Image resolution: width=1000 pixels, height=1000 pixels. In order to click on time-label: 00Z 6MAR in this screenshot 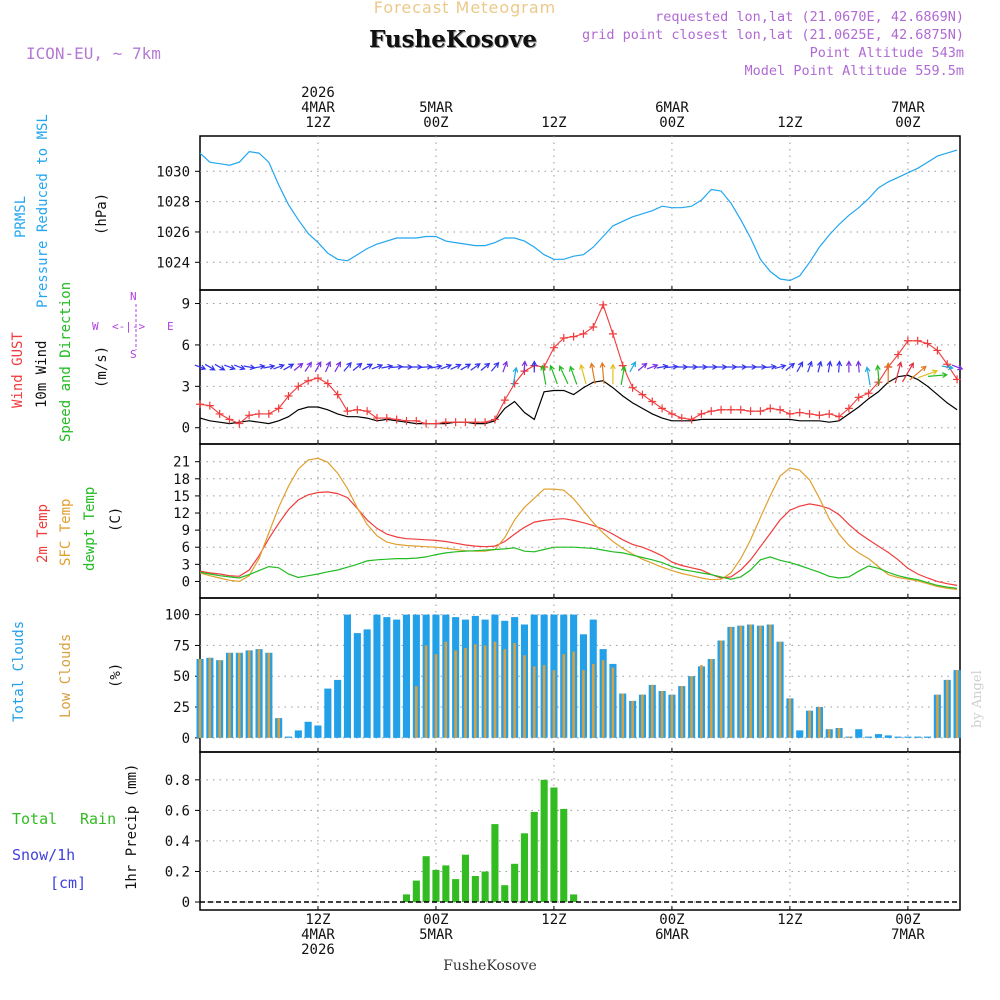, I will do `click(672, 928)`.